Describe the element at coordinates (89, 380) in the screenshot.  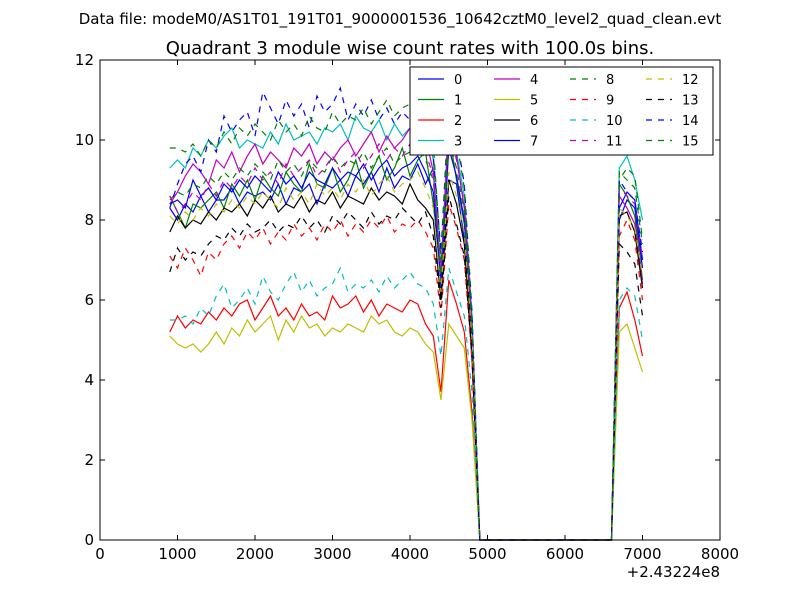
I see `y-tick-label: 4` at that location.